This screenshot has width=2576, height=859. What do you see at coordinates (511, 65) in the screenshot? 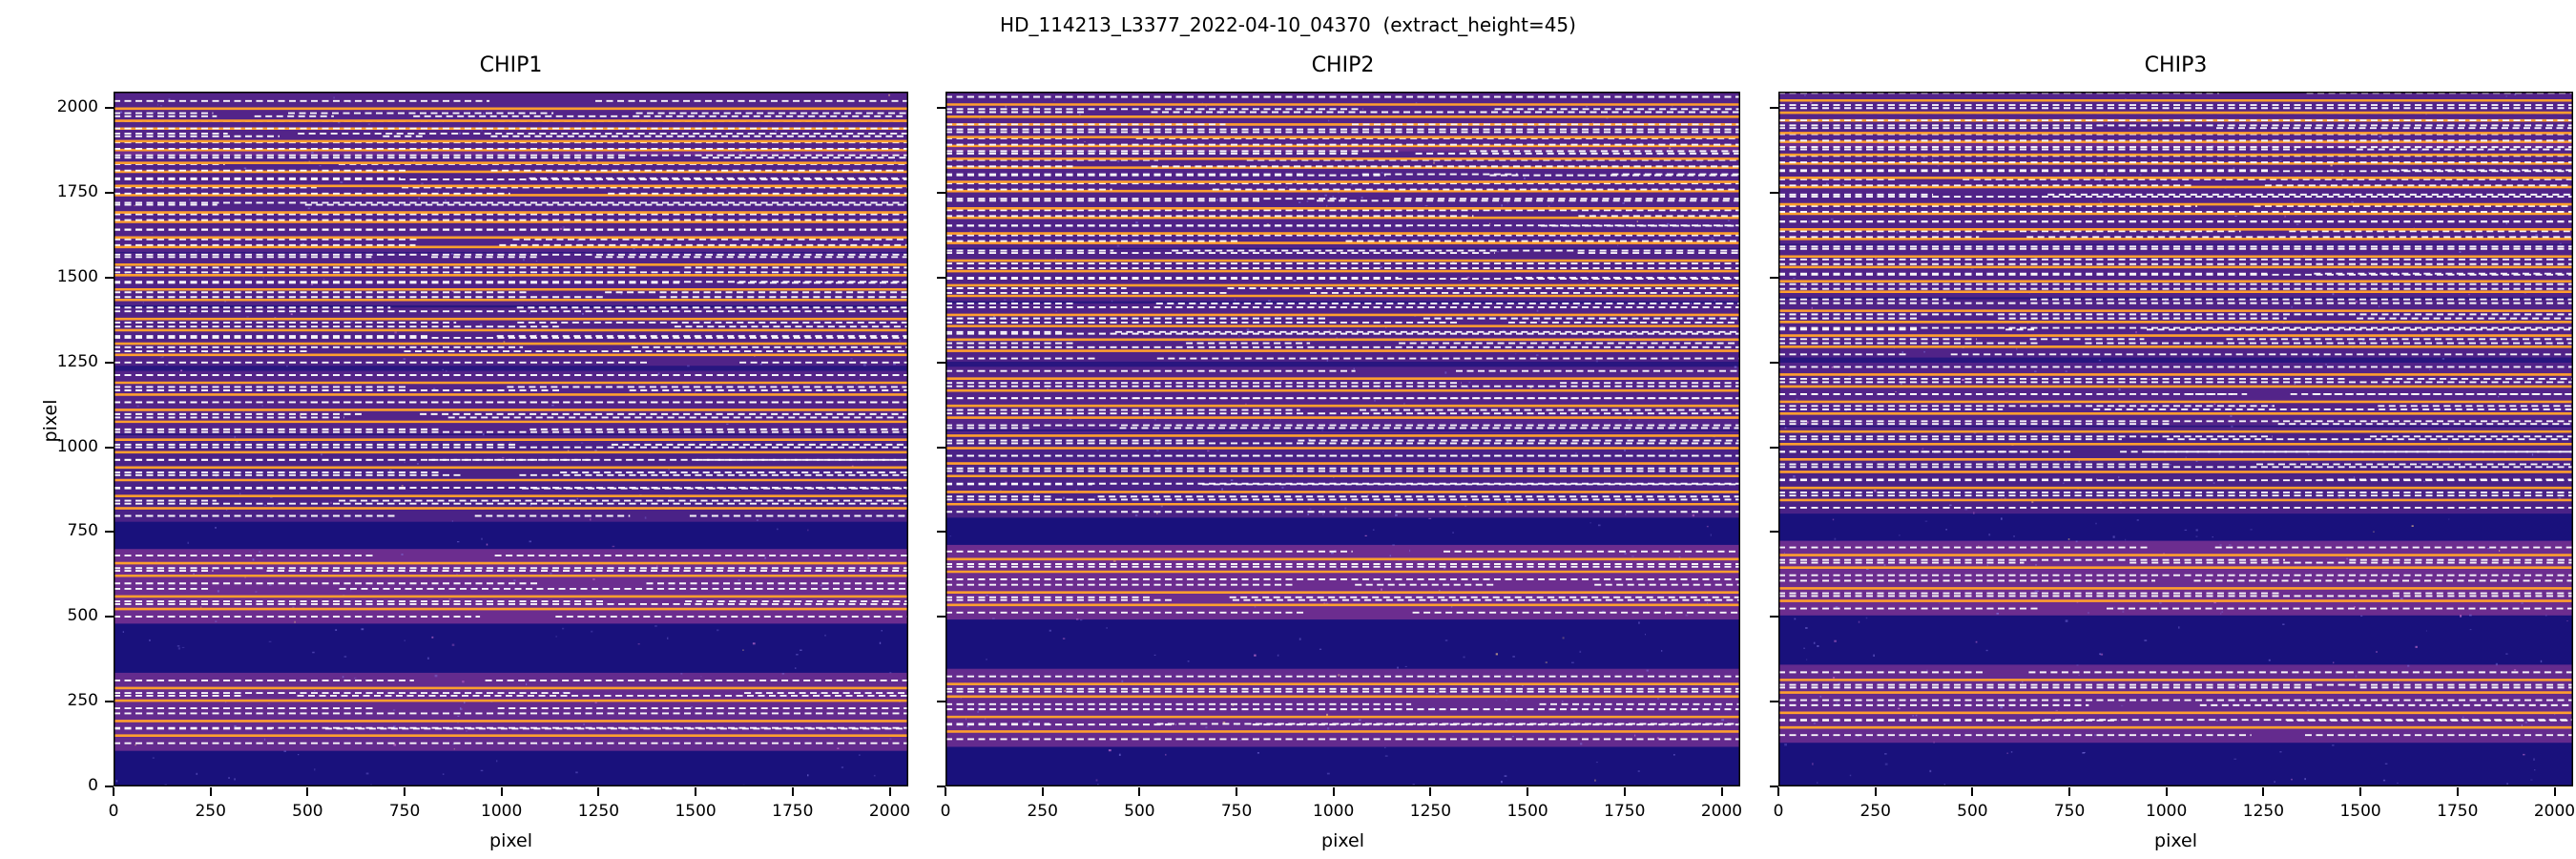
I see `chip1-title: CHIP1` at bounding box center [511, 65].